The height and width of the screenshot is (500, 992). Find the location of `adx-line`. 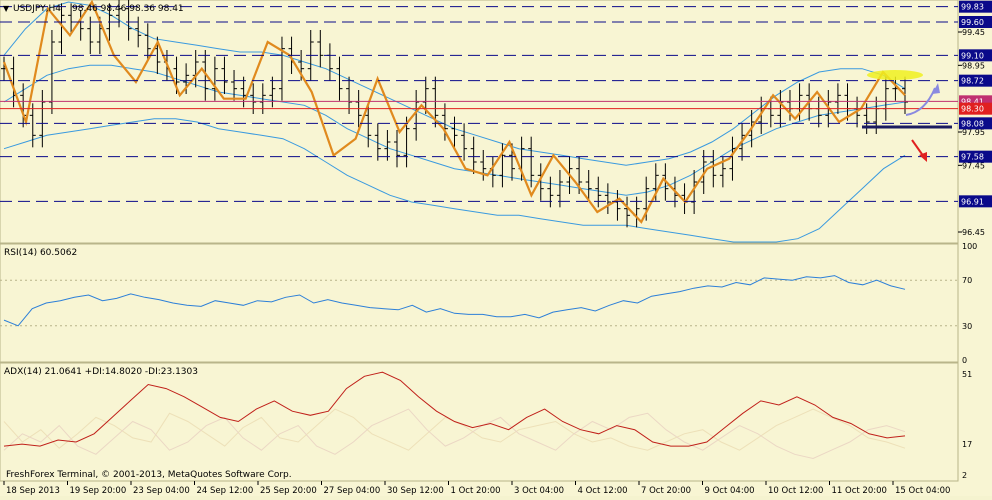

adx-line is located at coordinates (454, 409).